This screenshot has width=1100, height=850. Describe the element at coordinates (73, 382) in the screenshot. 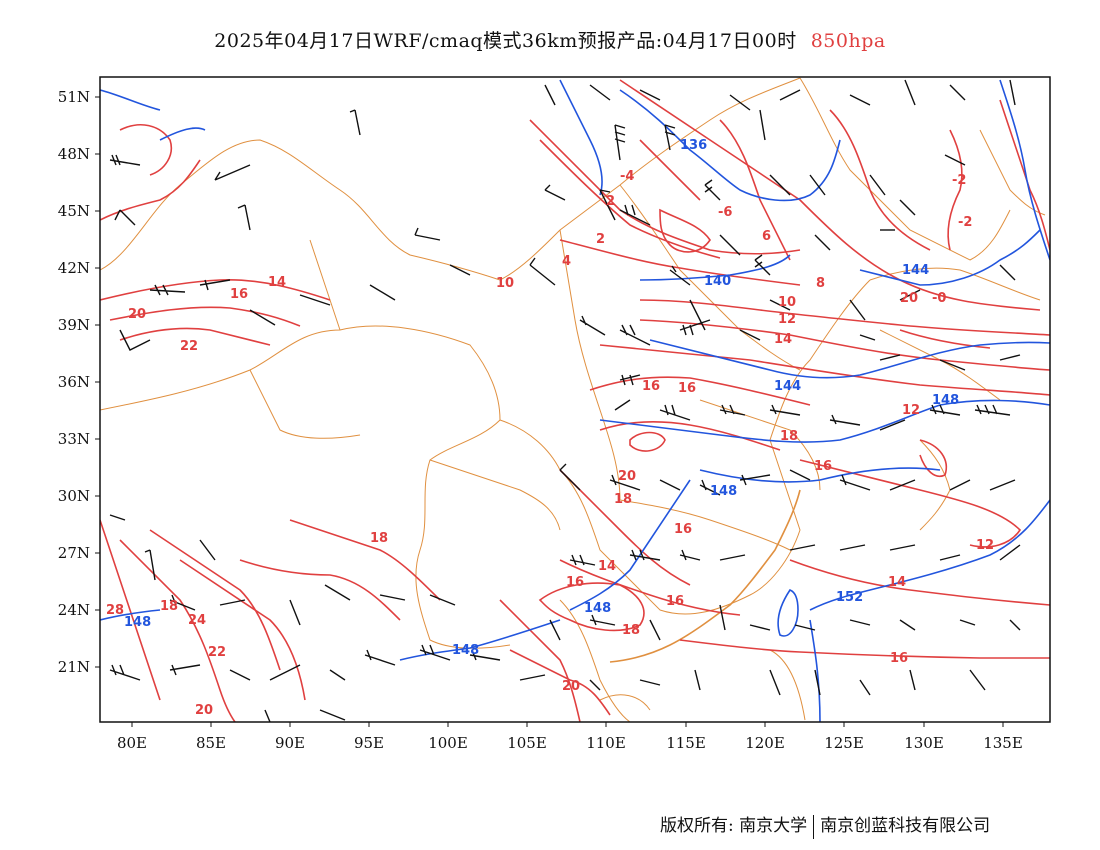

I see `lat-label: 36N` at that location.